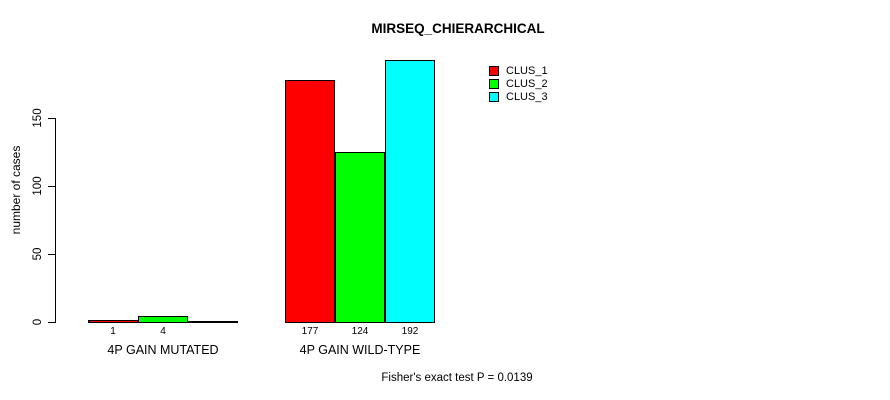 This screenshot has height=400, width=890. I want to click on bar-value-label: 124, so click(360, 331).